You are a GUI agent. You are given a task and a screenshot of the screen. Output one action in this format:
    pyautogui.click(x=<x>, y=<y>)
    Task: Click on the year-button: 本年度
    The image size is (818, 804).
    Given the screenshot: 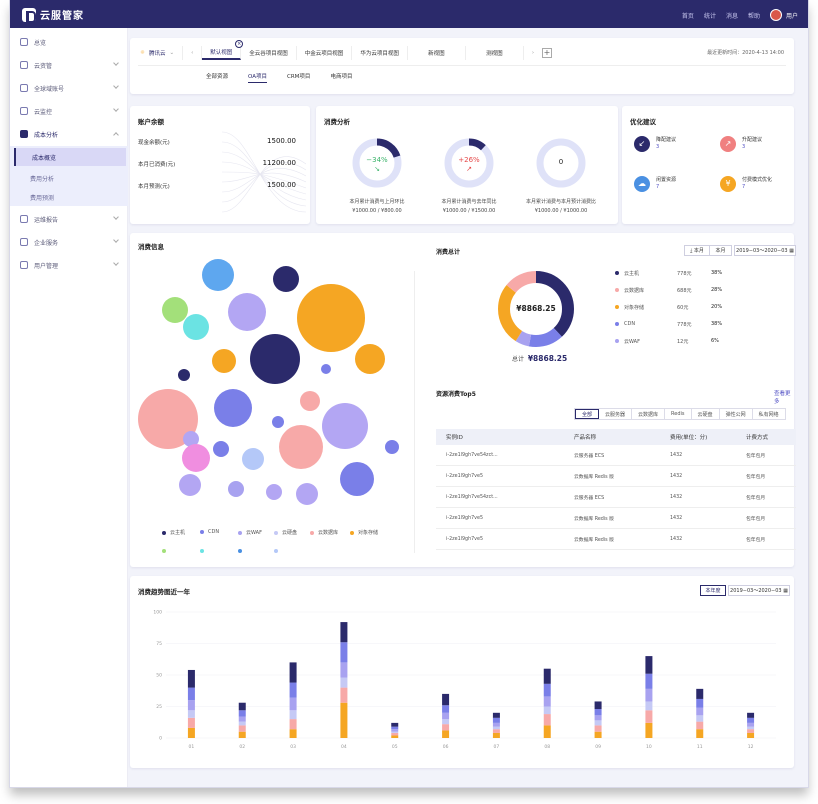 What is the action you would take?
    pyautogui.click(x=713, y=590)
    